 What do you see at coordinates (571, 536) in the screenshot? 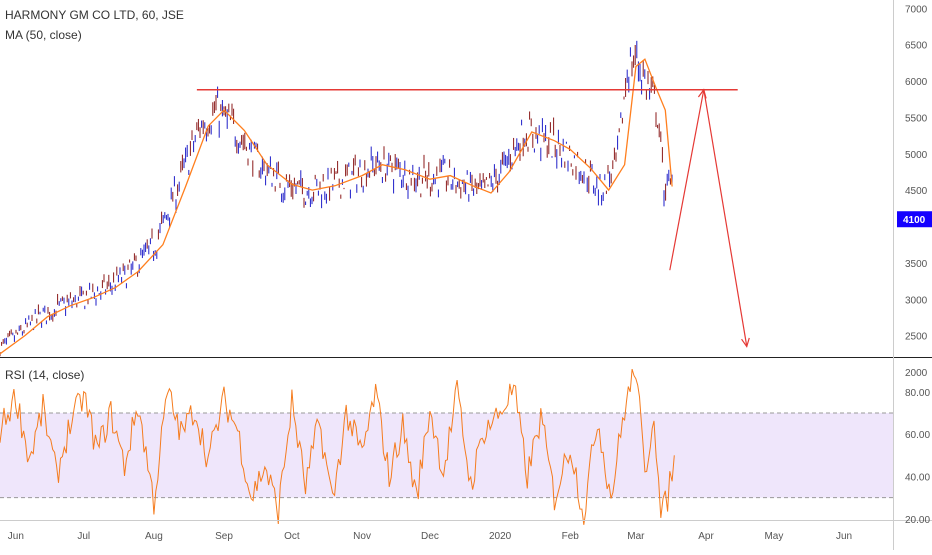
I see `time-tick-label: Feb` at bounding box center [571, 536].